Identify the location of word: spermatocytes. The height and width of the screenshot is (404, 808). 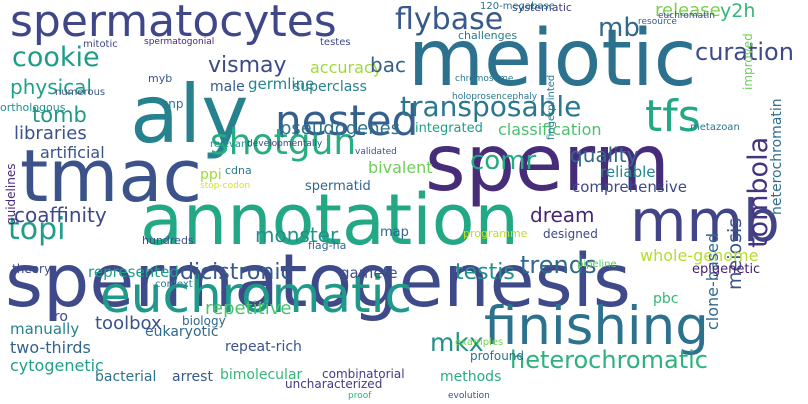
(173, 23).